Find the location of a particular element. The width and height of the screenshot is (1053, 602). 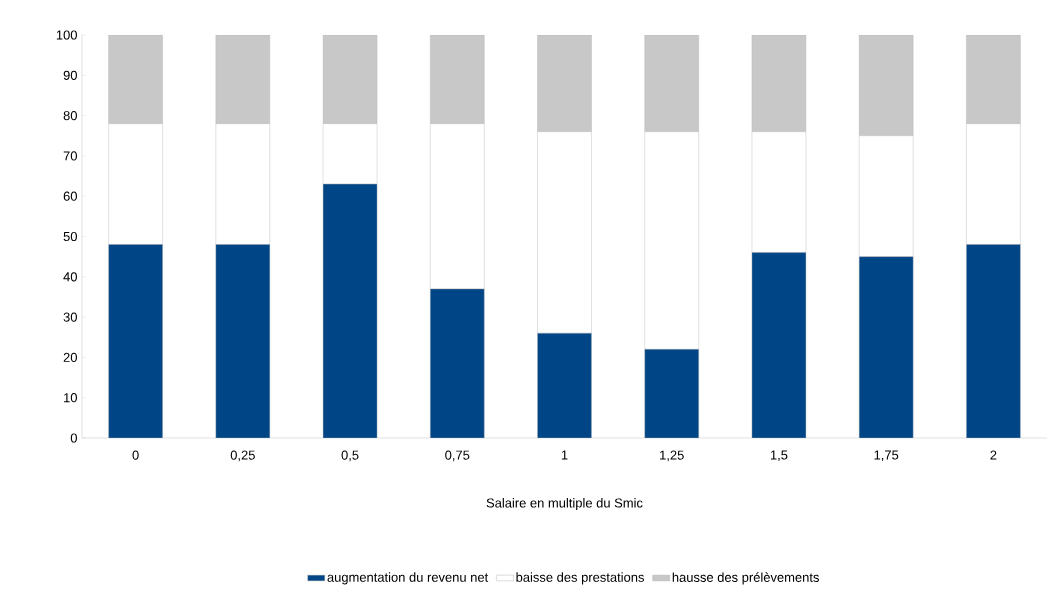

x-tick-label: 2 is located at coordinates (993, 455).